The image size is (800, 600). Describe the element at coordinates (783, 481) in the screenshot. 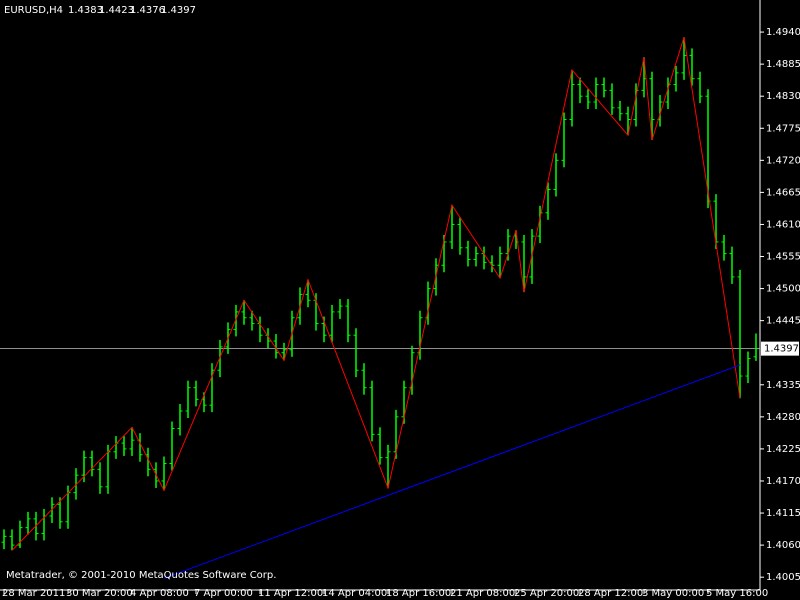

I see `y-tick-label: 1.4170` at that location.